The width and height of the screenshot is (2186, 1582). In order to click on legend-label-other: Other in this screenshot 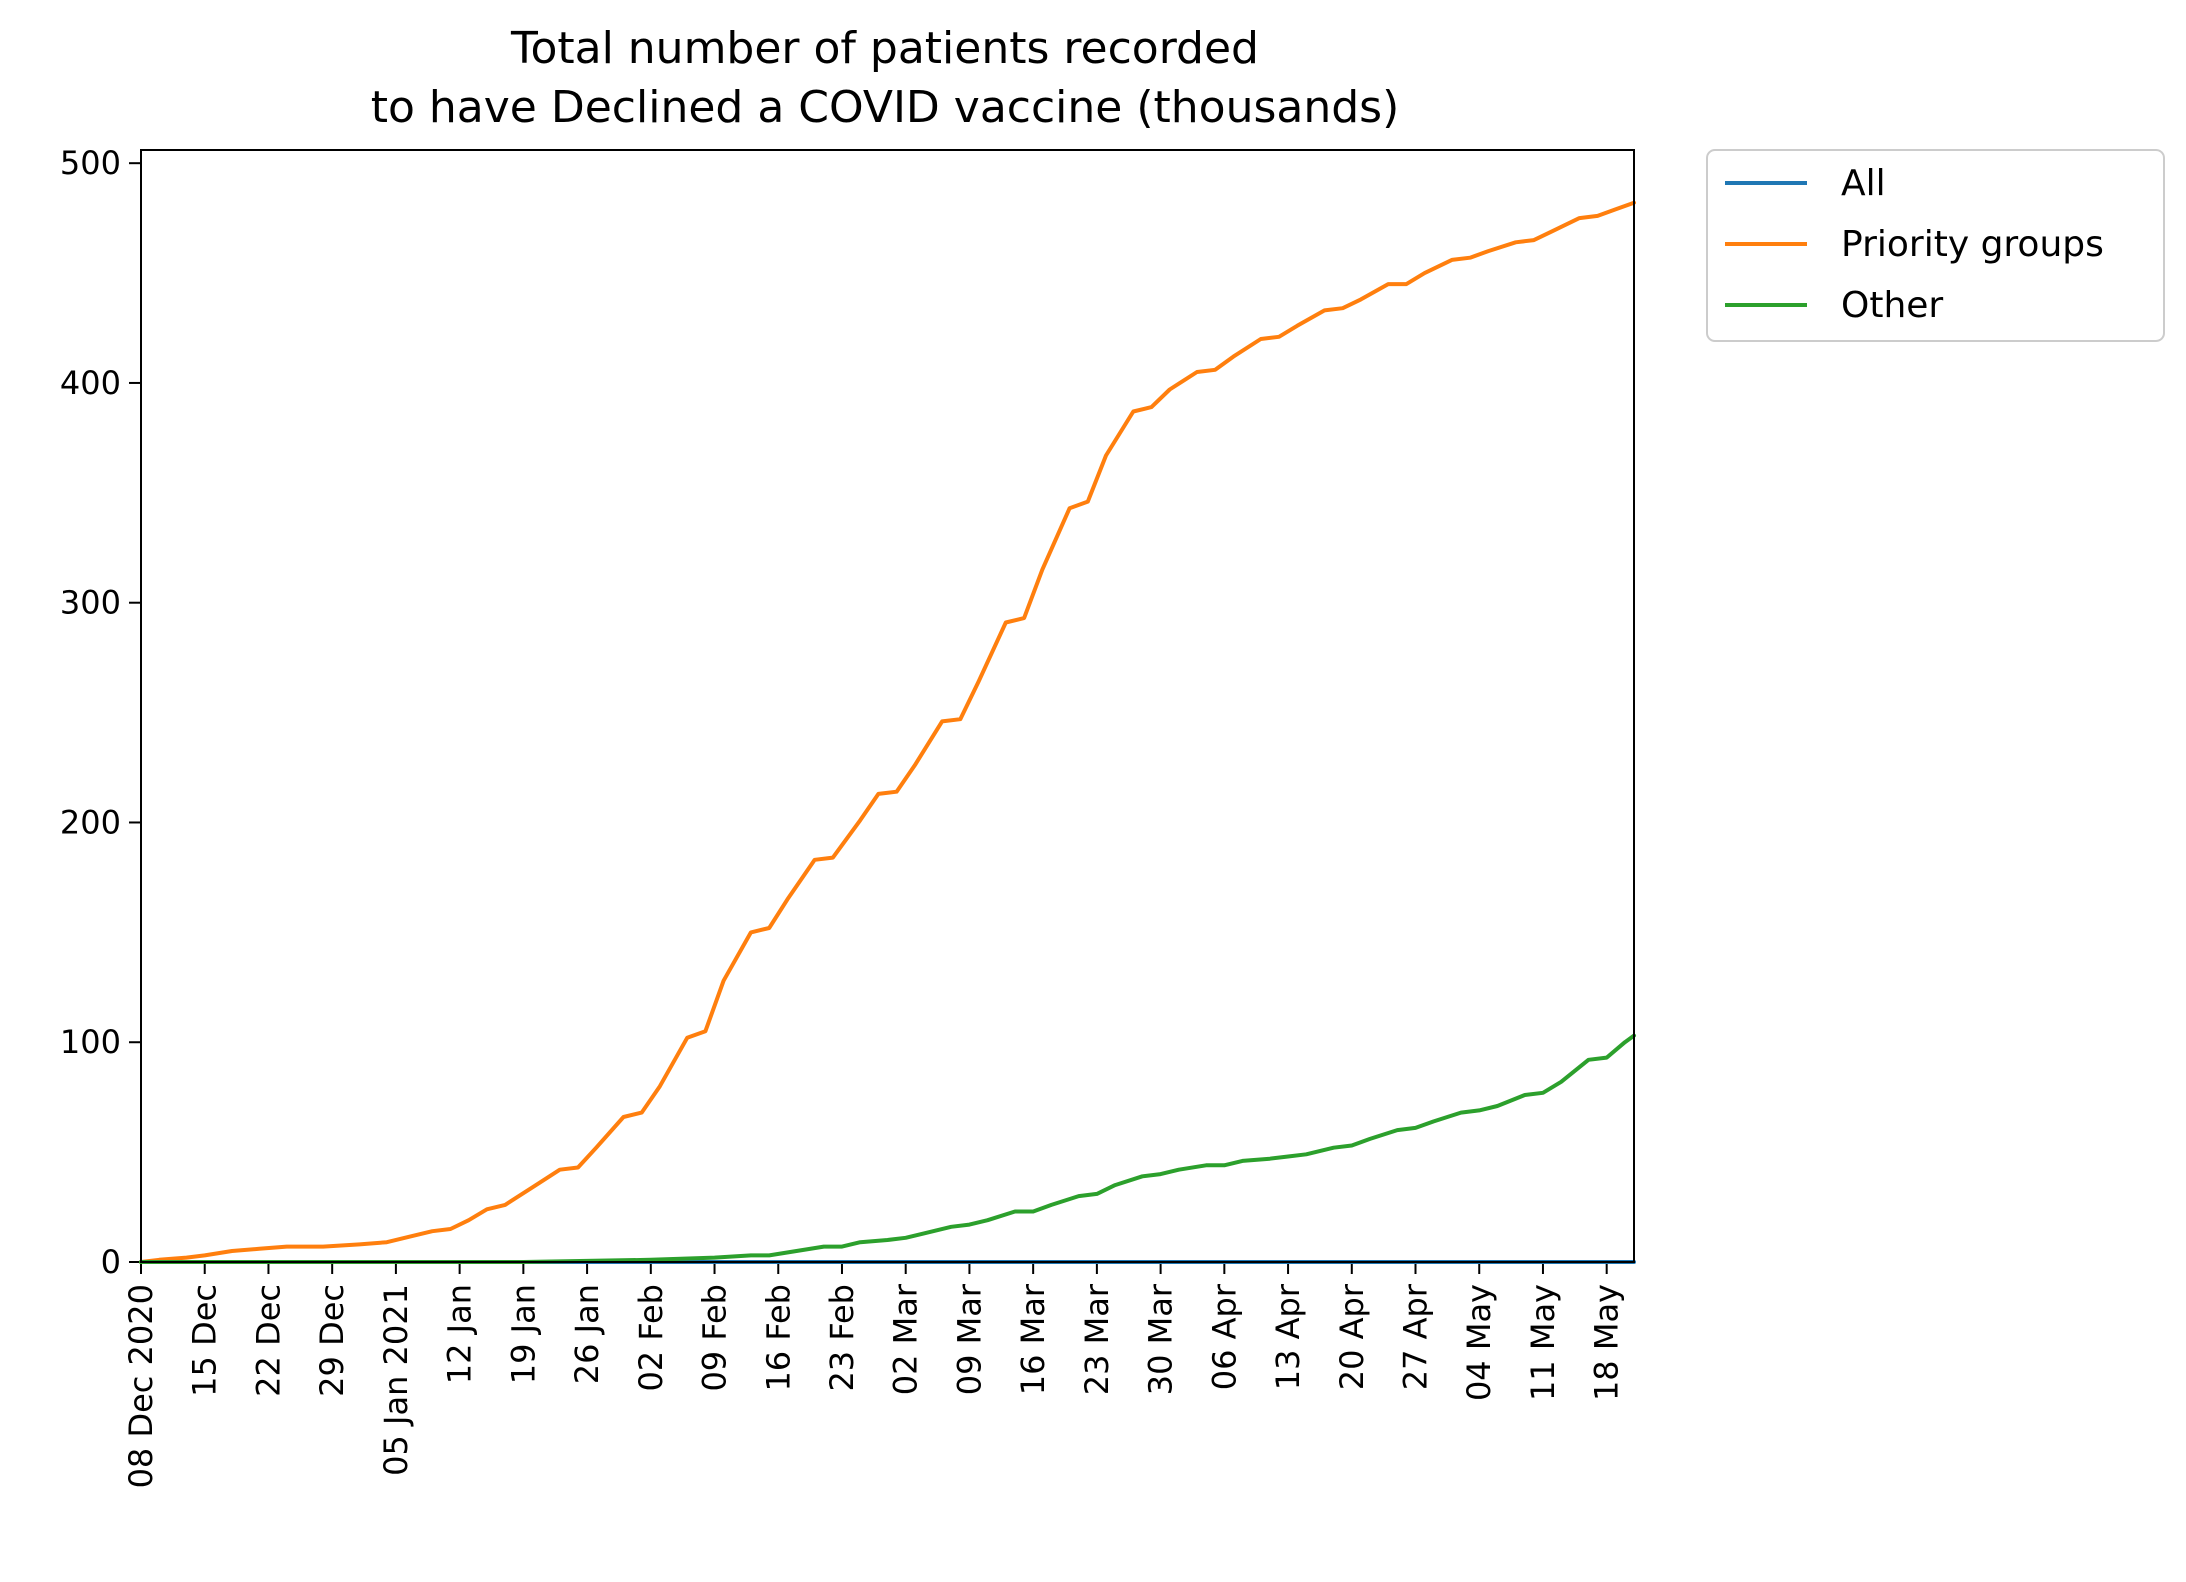, I will do `click(1892, 305)`.